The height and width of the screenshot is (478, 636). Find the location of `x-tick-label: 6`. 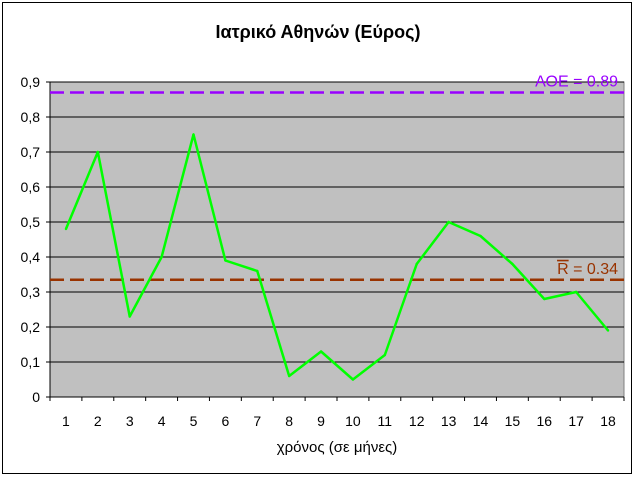

x-tick-label: 6 is located at coordinates (225, 421).